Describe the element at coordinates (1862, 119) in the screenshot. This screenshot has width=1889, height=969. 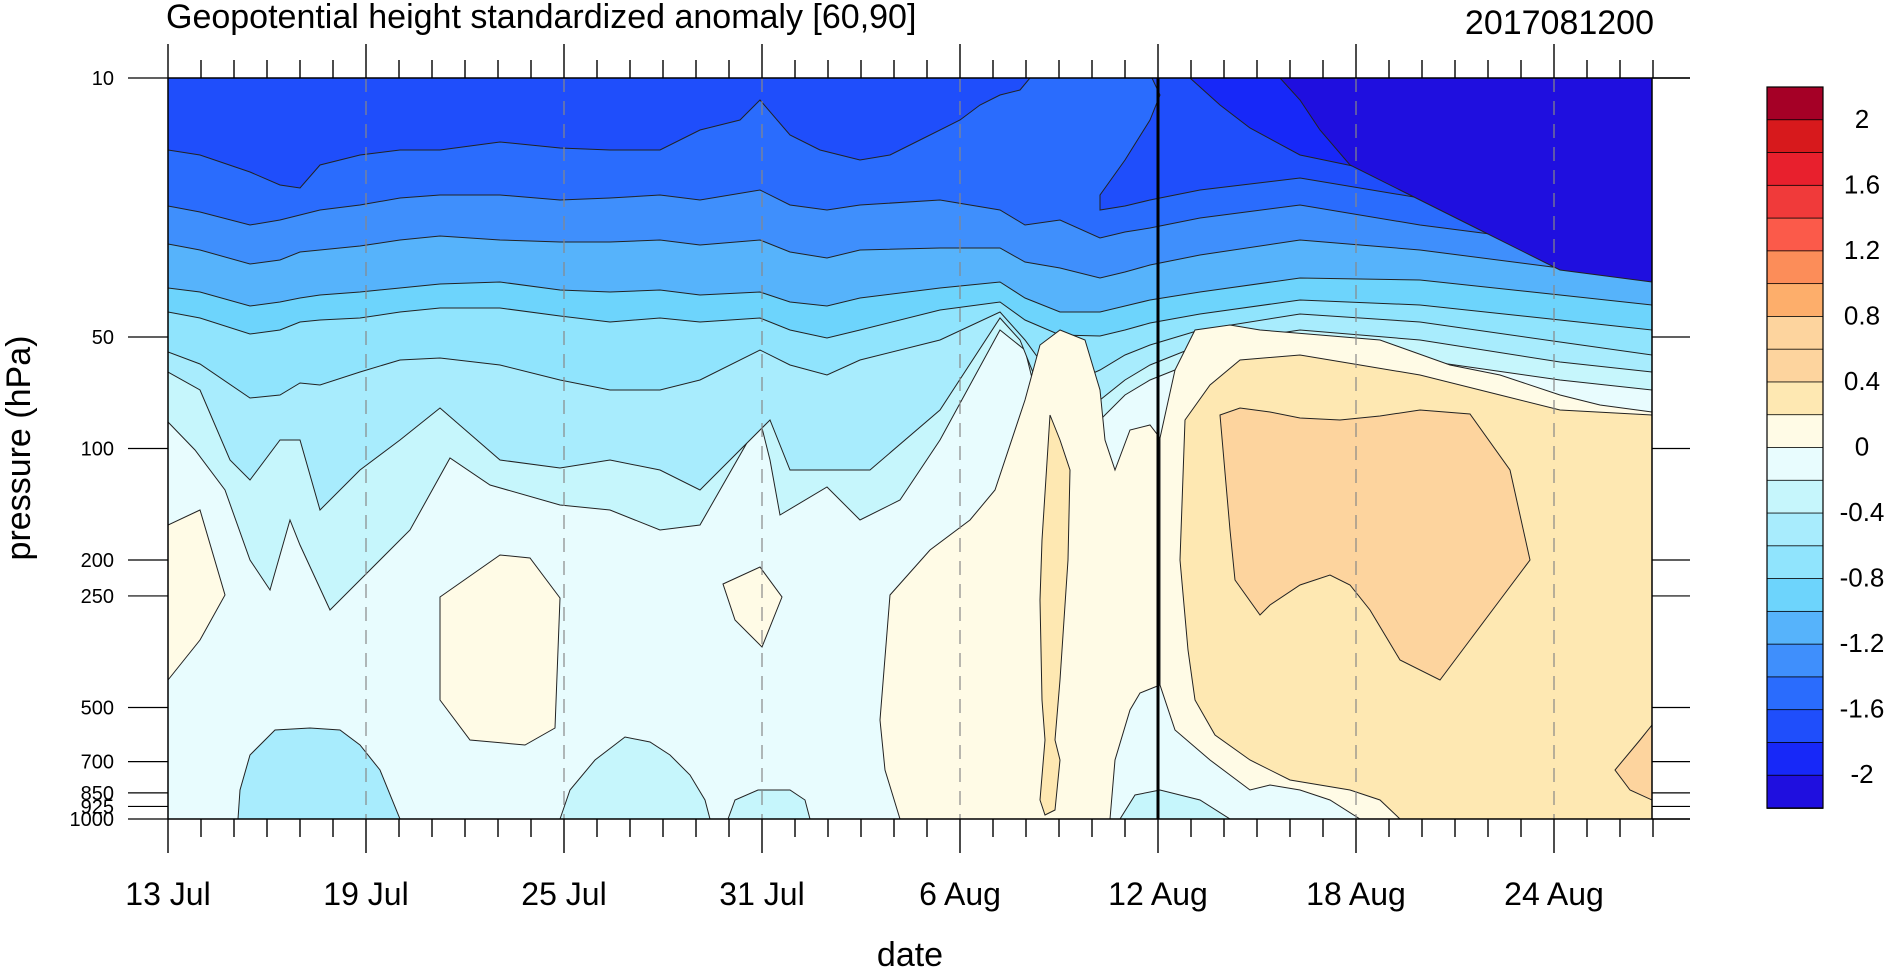
I see `colorbar-label: 2` at that location.